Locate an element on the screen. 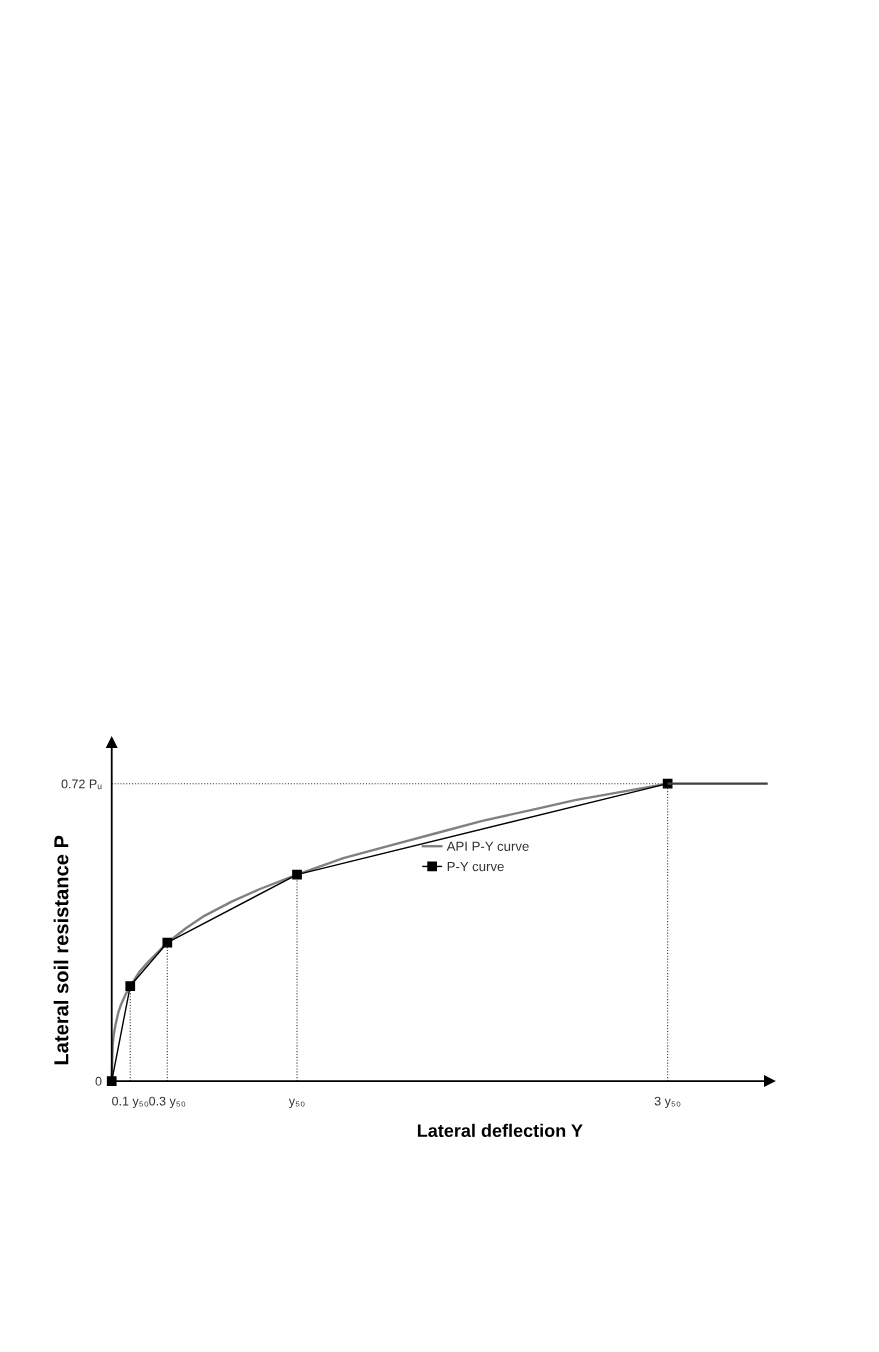 The width and height of the screenshot is (879, 1352). x-tick-label: 0.3 y₅₀ is located at coordinates (167, 1102).